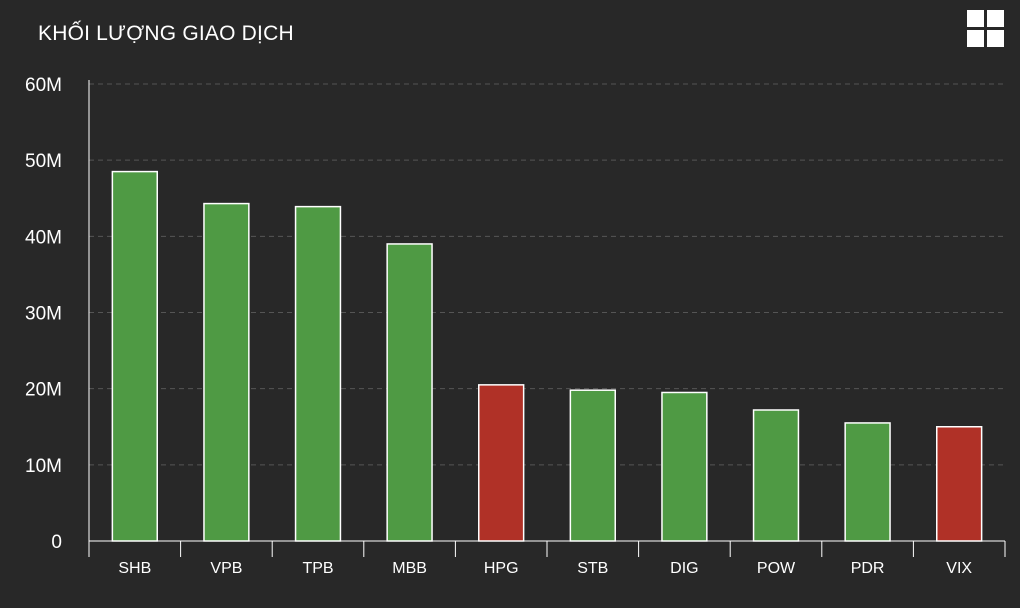 This screenshot has width=1020, height=608. Describe the element at coordinates (43, 161) in the screenshot. I see `y-tick-label: 50M` at that location.